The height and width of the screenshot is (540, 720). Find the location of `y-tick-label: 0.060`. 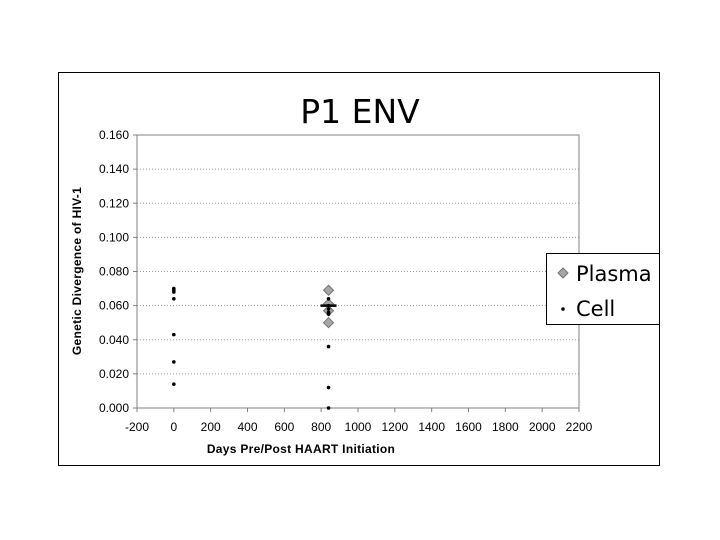

y-tick-label: 0.060 is located at coordinates (114, 306).